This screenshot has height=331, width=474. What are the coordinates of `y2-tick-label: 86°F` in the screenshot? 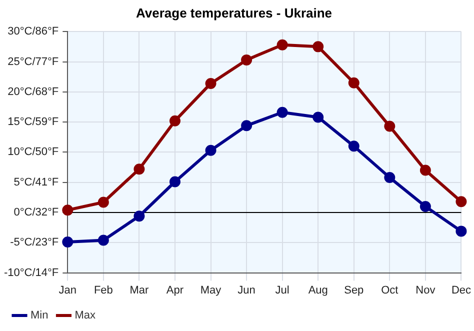 It's located at (47, 32).